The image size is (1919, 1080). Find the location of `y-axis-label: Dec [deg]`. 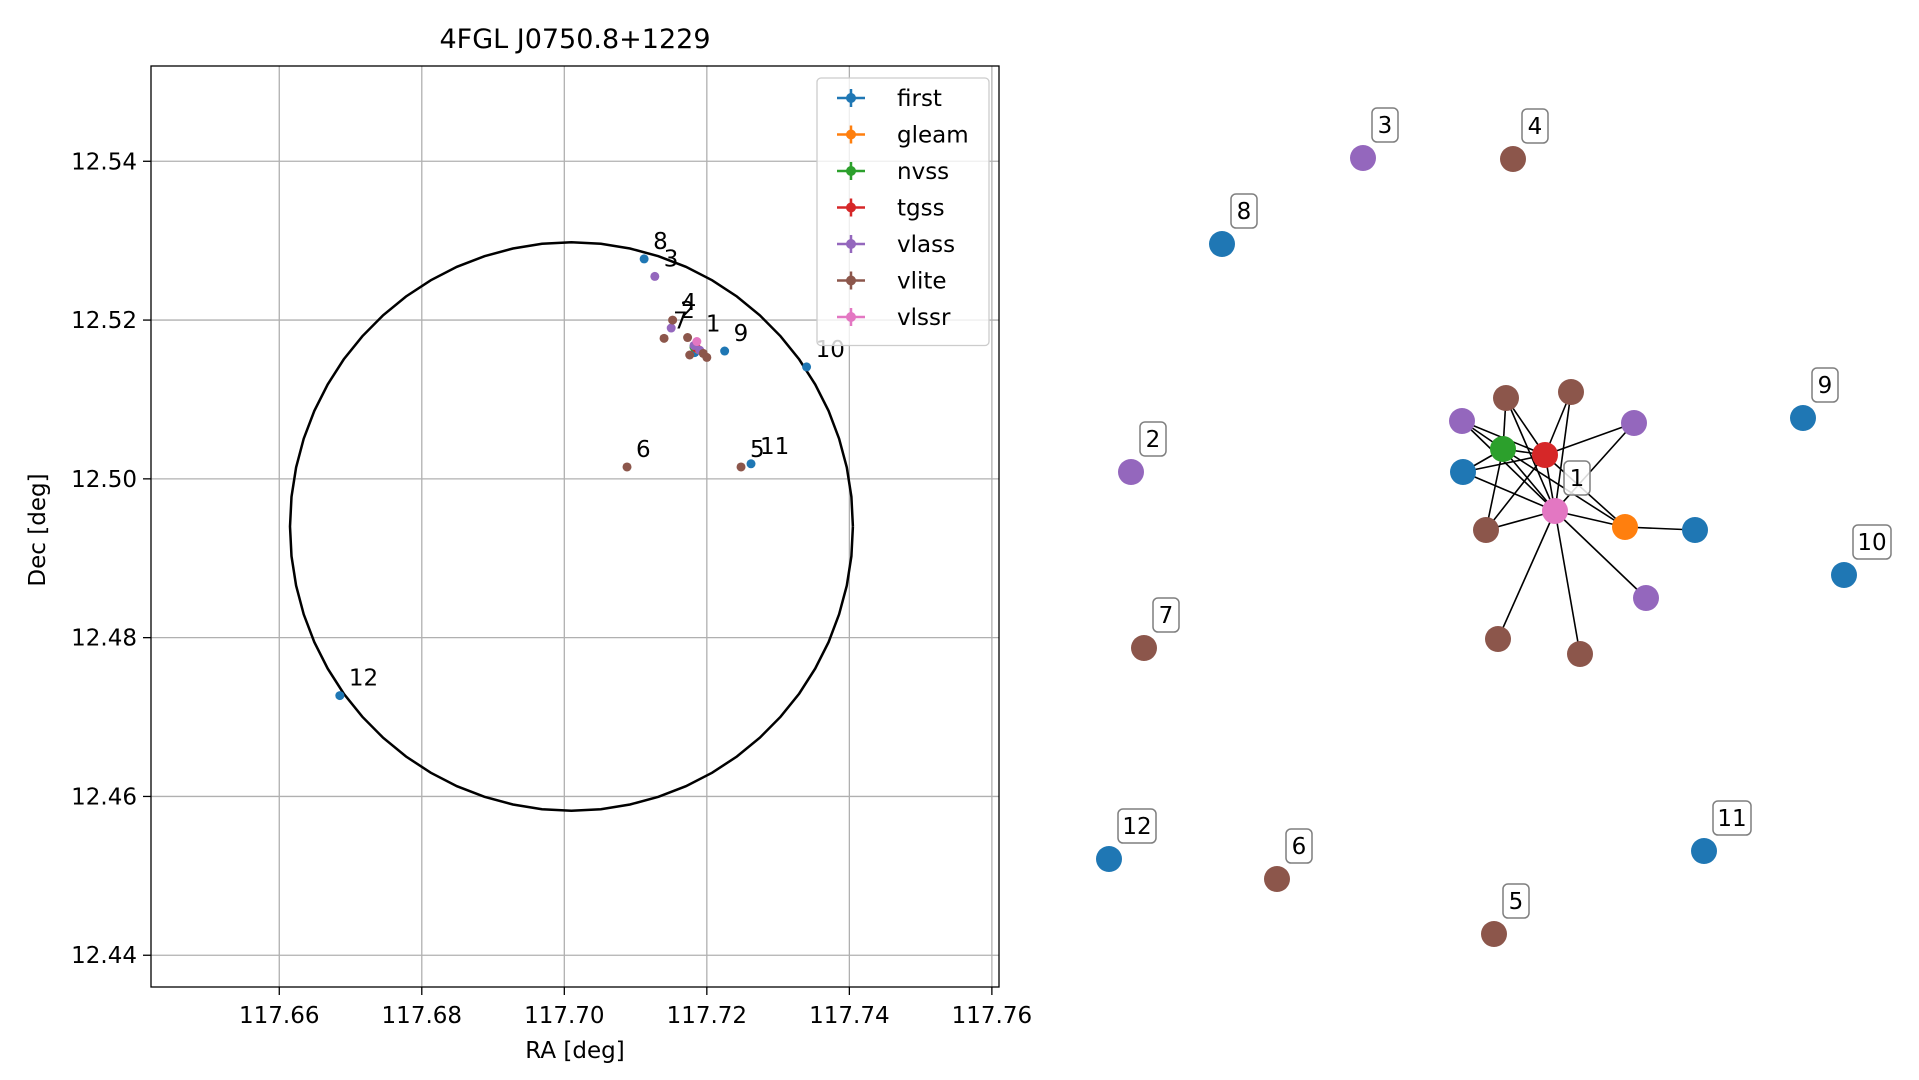

y-axis-label: Dec [deg] is located at coordinates (38, 529).